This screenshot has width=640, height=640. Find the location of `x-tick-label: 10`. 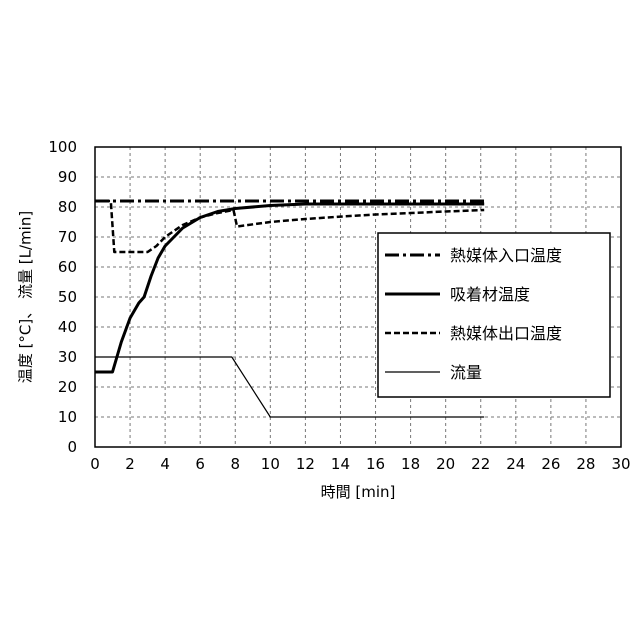

x-tick-label: 10 is located at coordinates (270, 464).